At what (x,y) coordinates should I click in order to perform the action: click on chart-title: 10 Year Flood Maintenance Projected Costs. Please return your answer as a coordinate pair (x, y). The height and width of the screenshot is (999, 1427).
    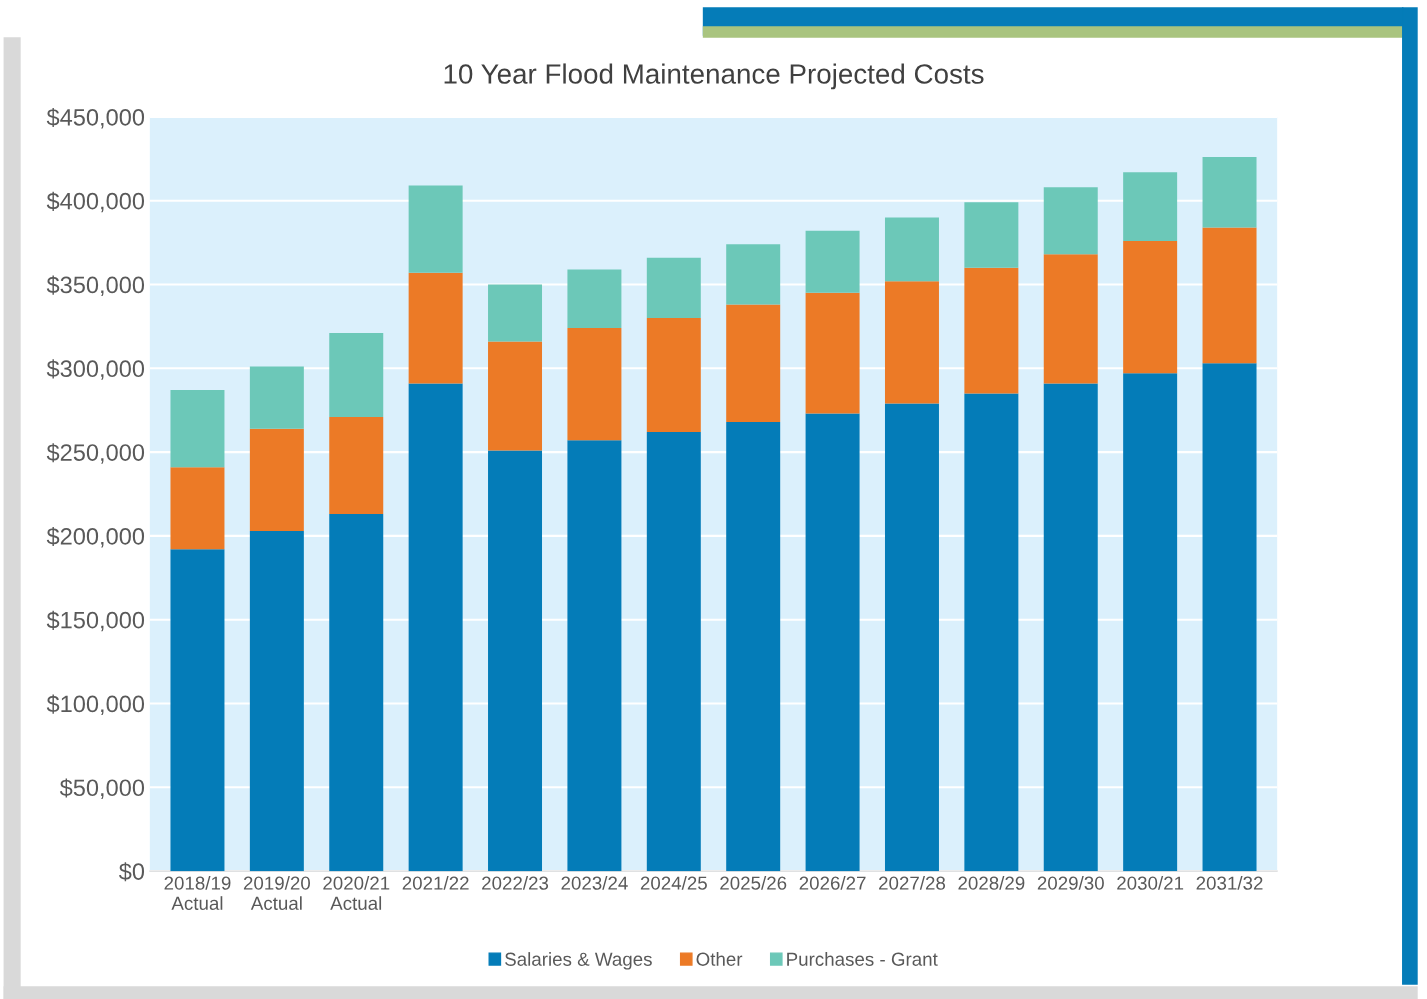
    Looking at the image, I should click on (714, 76).